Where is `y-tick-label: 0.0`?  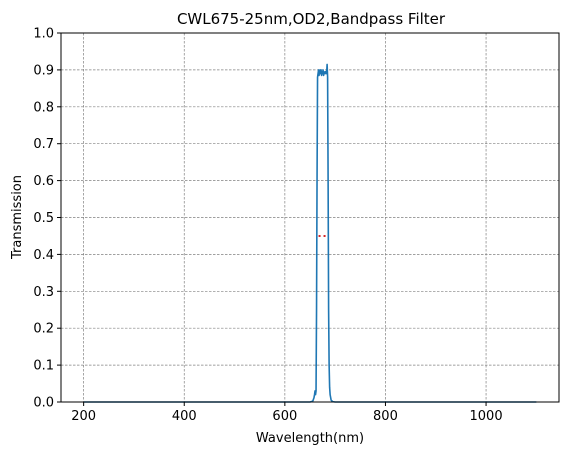
y-tick-label: 0.0 is located at coordinates (43, 403).